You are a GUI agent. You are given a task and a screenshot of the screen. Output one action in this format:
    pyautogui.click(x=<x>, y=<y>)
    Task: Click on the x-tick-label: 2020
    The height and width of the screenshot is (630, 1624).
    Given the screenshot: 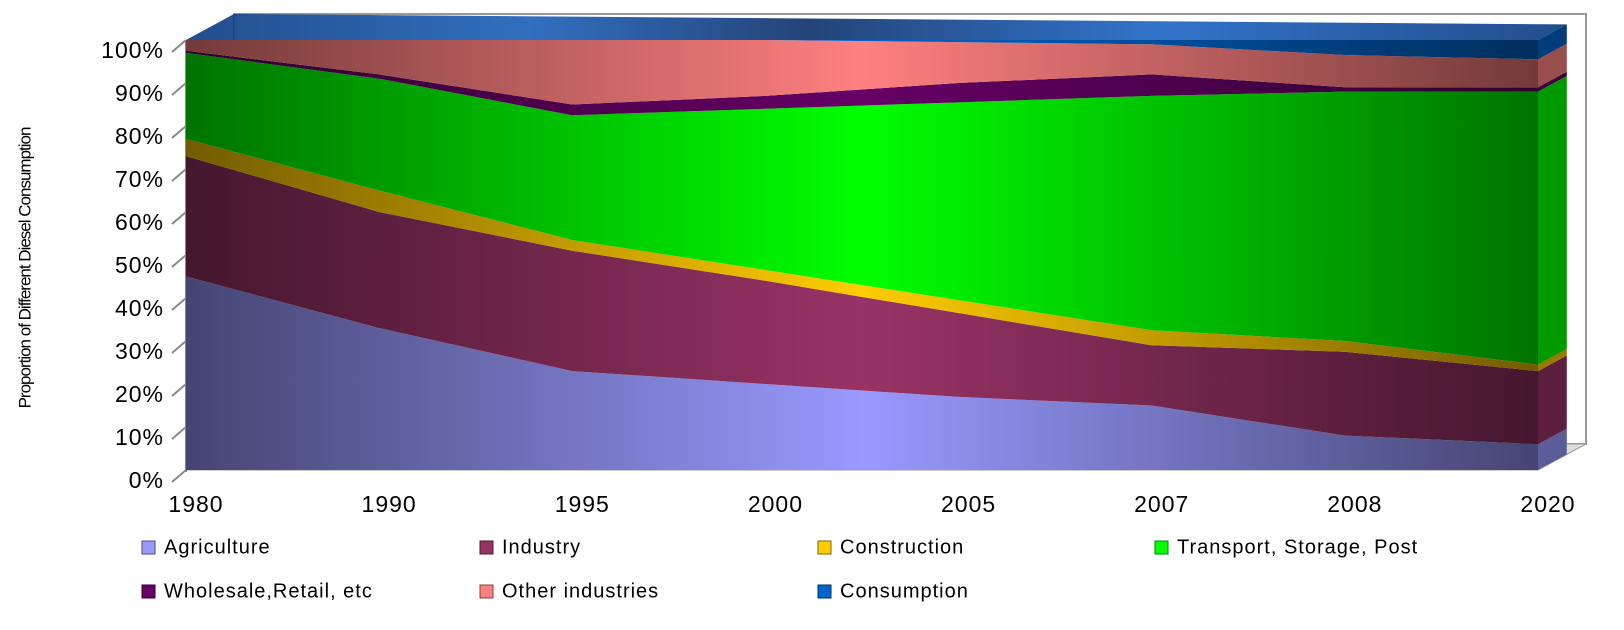 What is the action you would take?
    pyautogui.click(x=1547, y=504)
    